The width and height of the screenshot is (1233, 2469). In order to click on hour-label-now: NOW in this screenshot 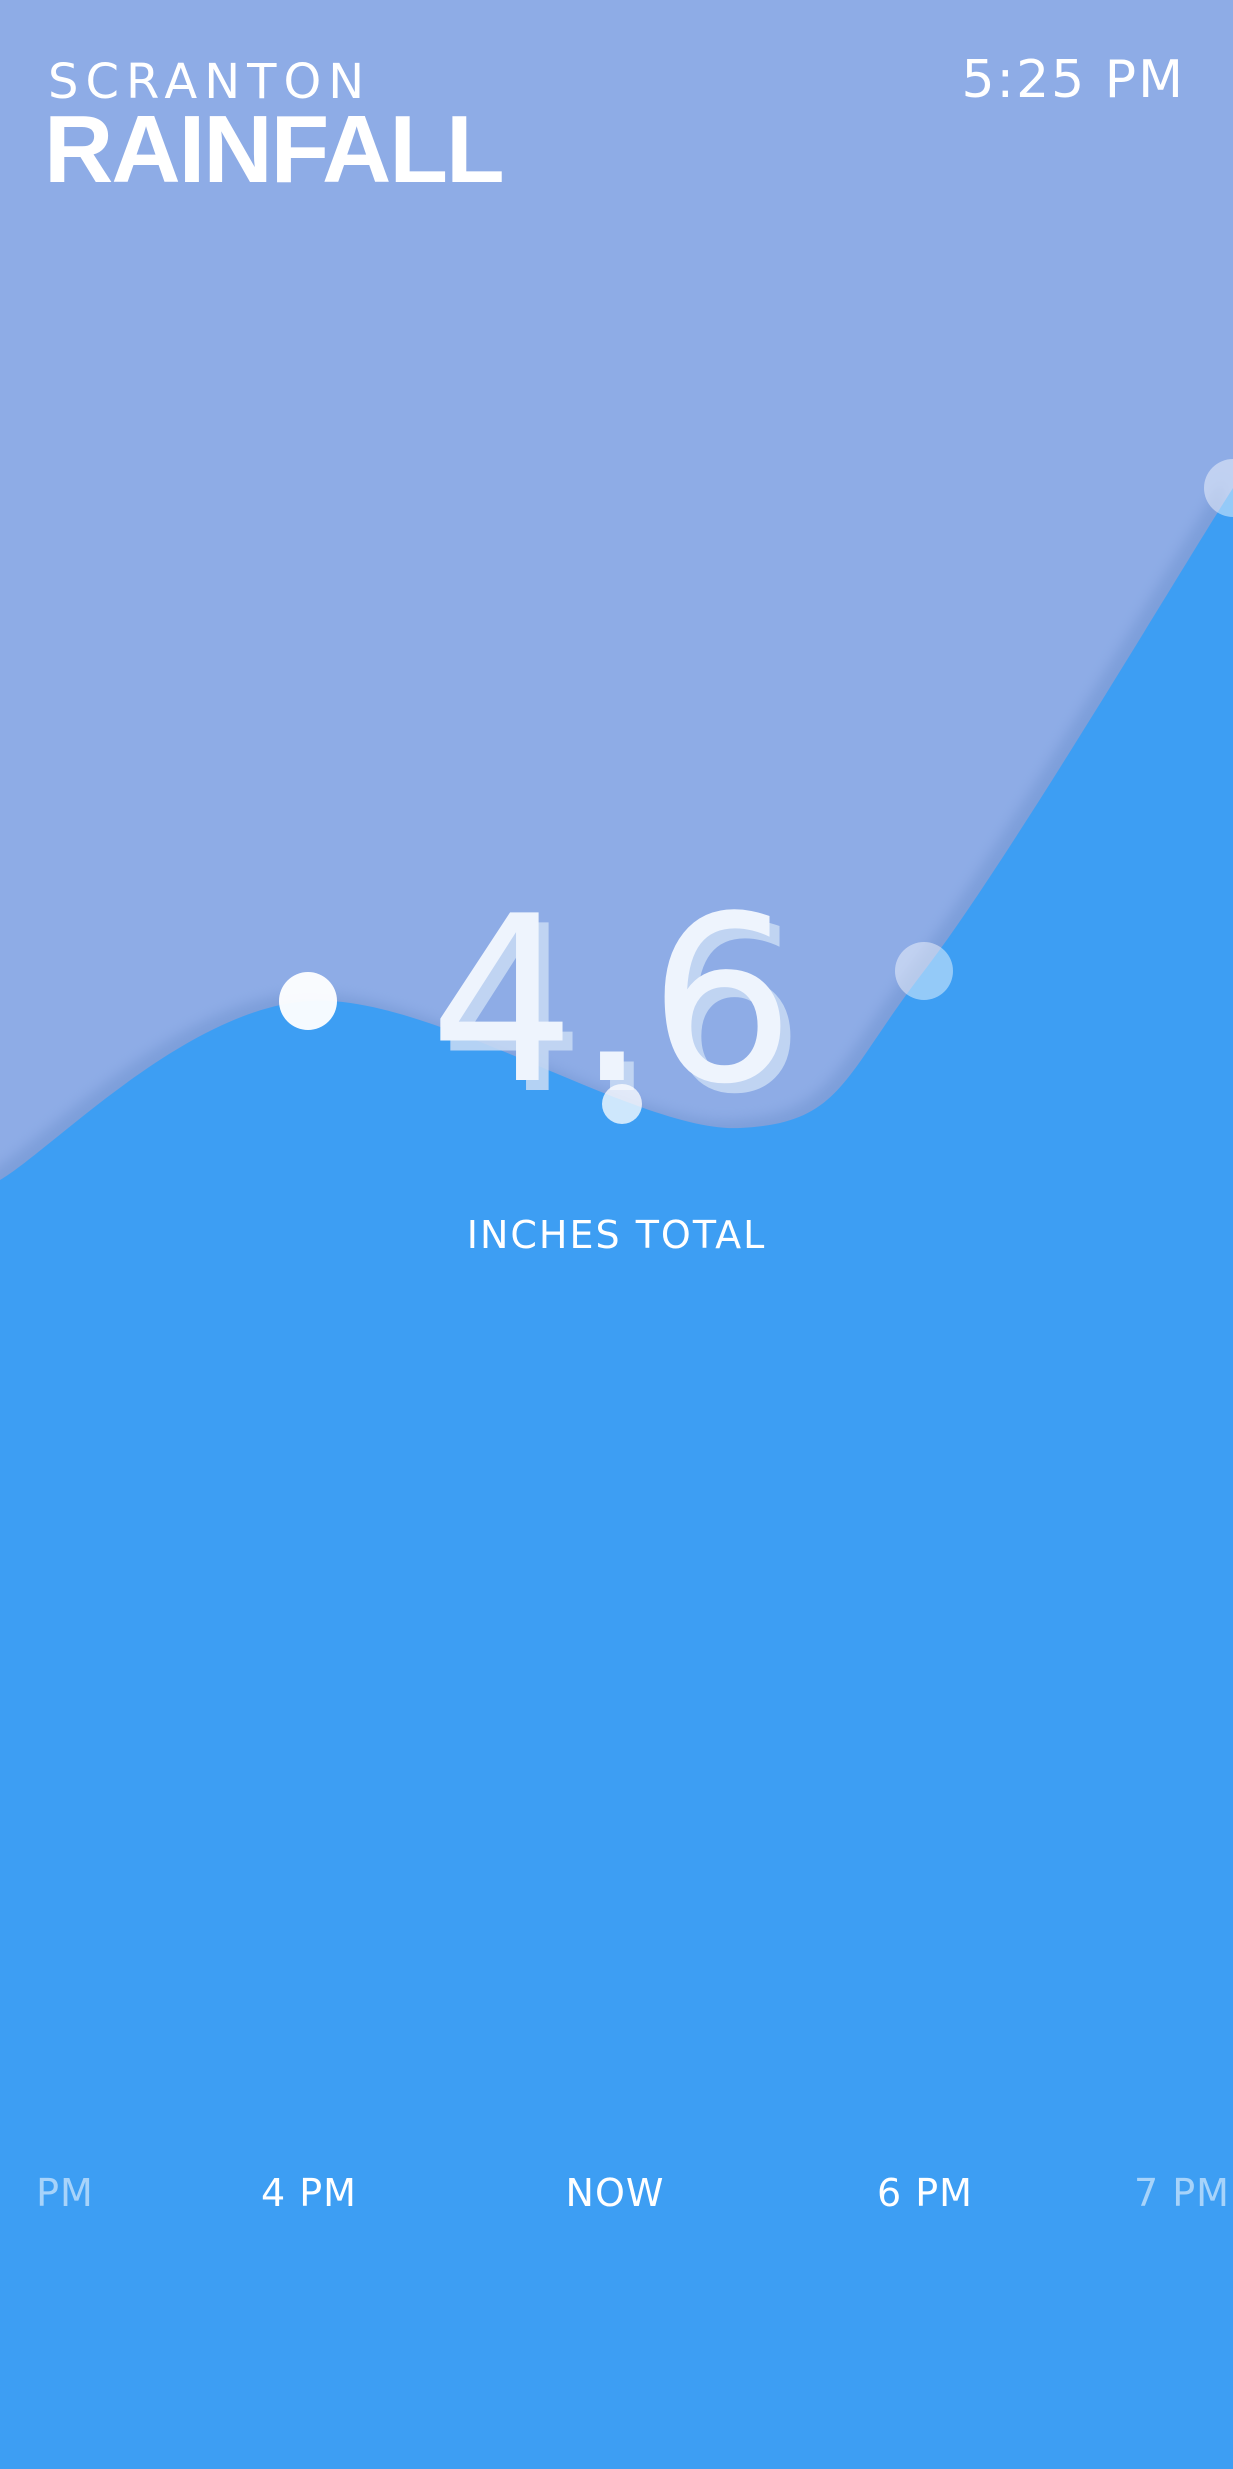, I will do `click(615, 2193)`.